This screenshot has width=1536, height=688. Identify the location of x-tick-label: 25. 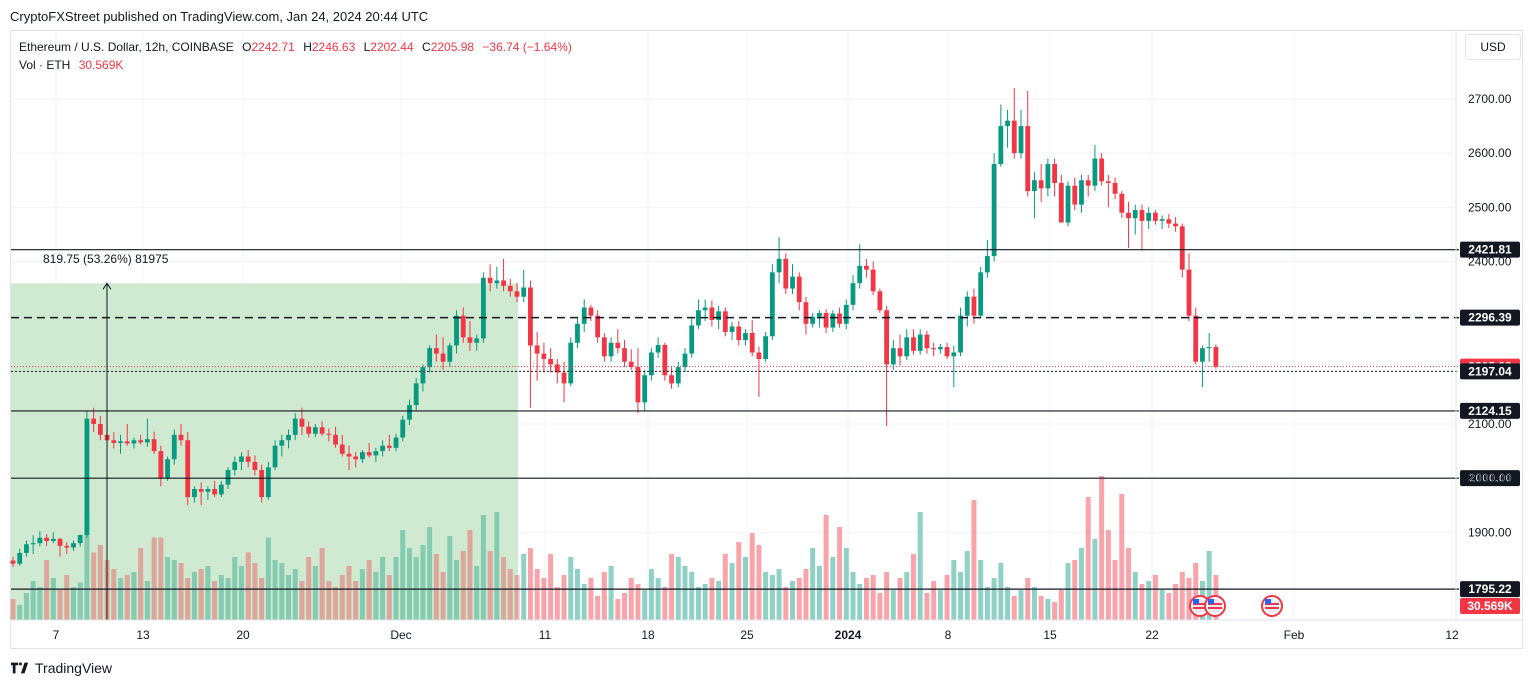
(747, 635).